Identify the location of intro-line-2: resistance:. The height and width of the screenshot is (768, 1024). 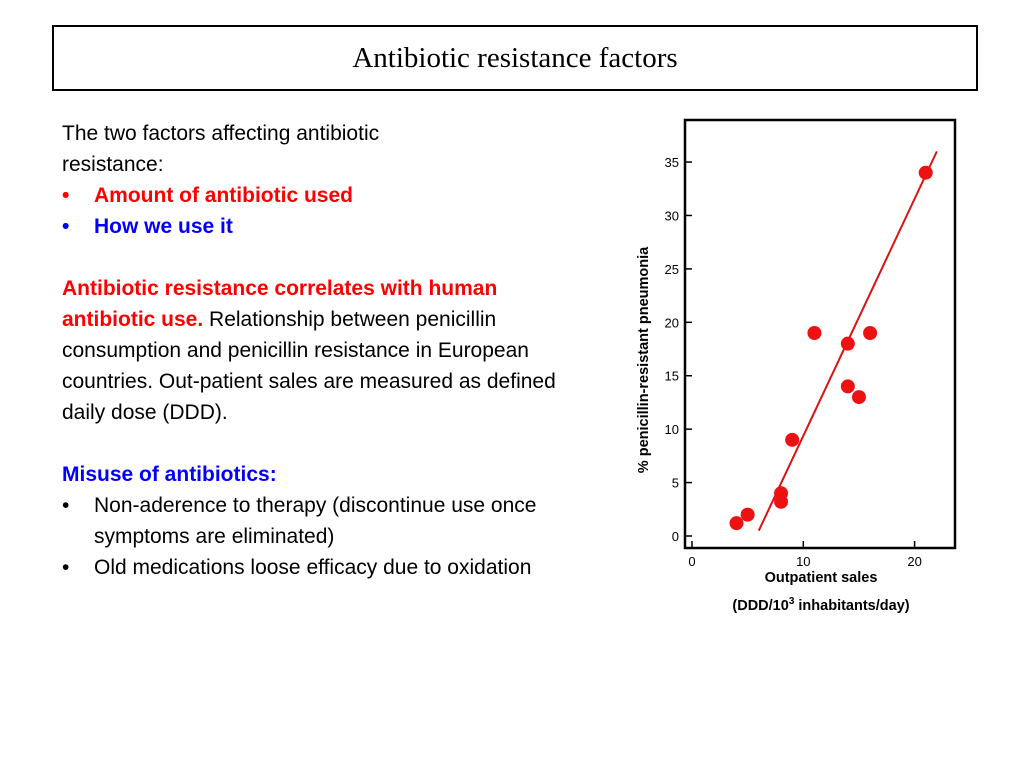
(113, 164).